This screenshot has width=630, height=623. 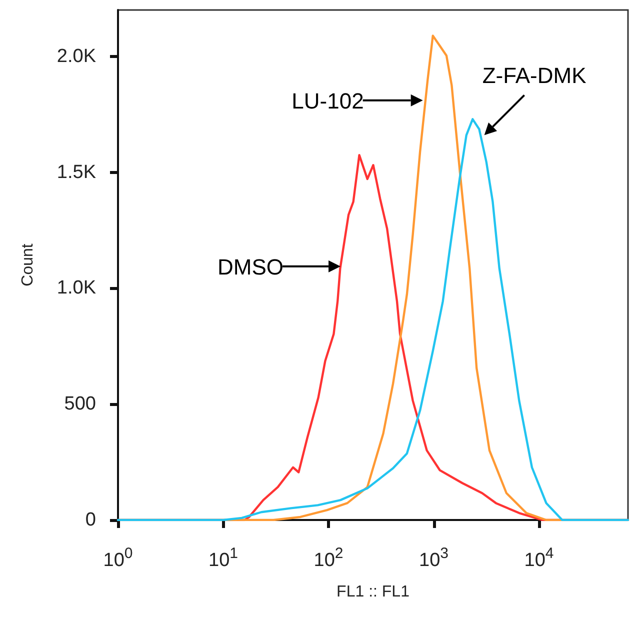 What do you see at coordinates (251, 267) in the screenshot?
I see `annotation: DMSO` at bounding box center [251, 267].